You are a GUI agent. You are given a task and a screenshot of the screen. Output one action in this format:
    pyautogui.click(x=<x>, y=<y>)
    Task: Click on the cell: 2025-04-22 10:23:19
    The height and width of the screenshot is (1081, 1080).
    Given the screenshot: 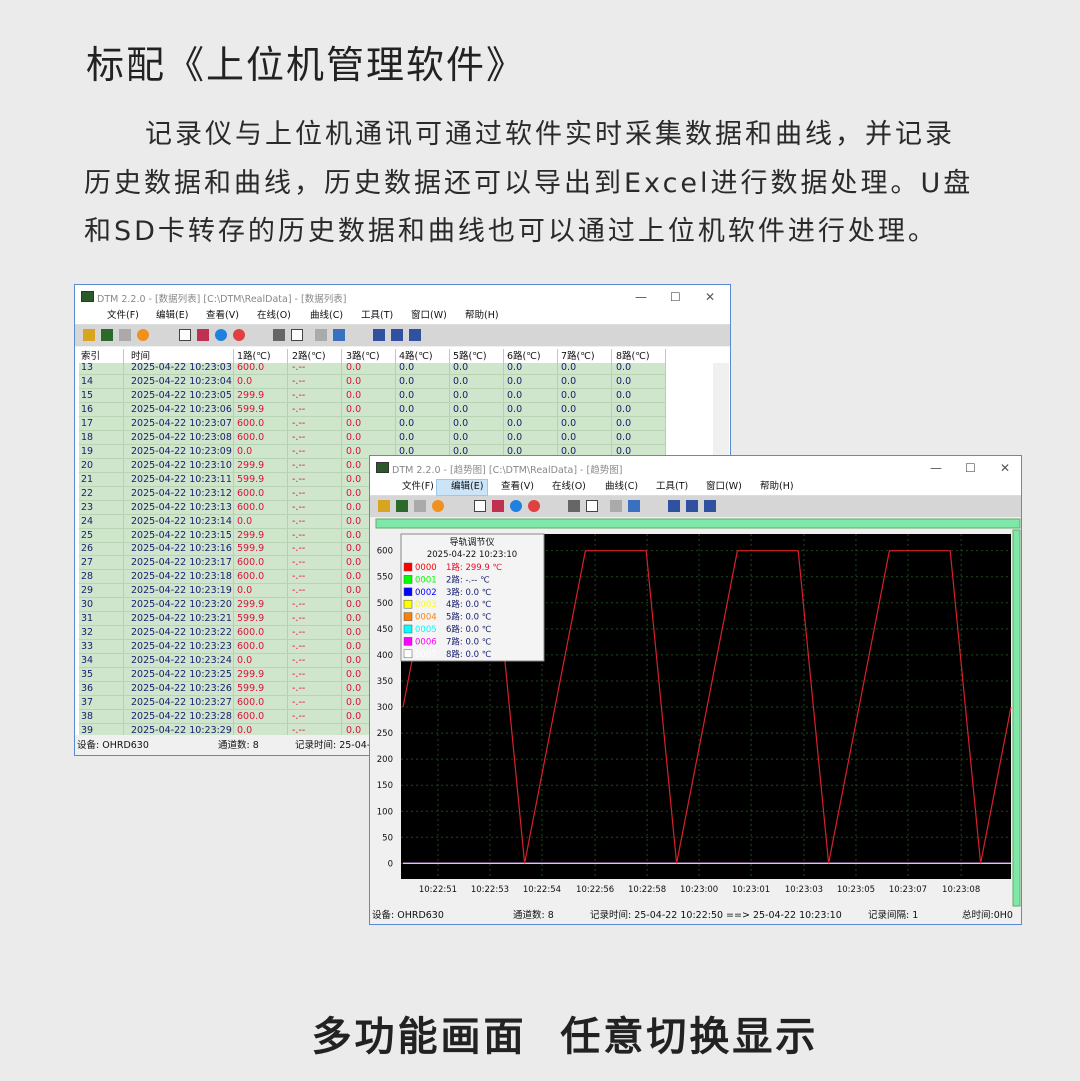 What is the action you would take?
    pyautogui.click(x=181, y=591)
    